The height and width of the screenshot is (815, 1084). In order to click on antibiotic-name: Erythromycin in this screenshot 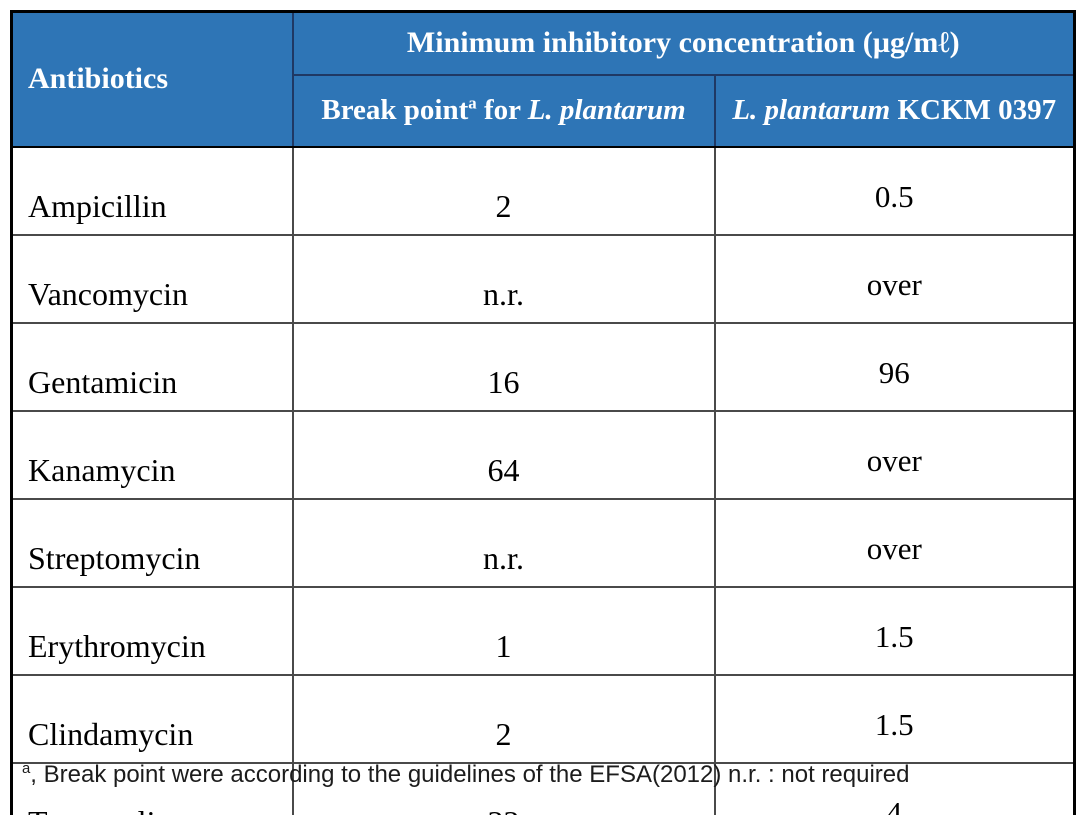, I will do `click(152, 630)`.